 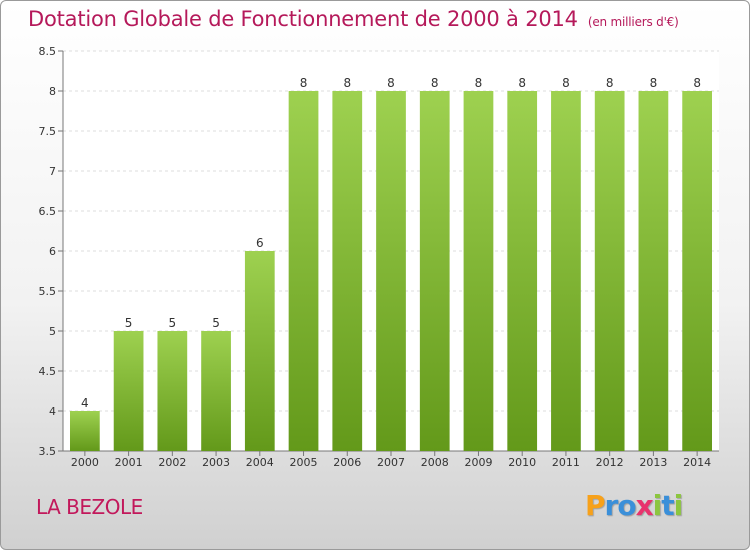 What do you see at coordinates (303, 271) in the screenshot?
I see `bar-2005` at bounding box center [303, 271].